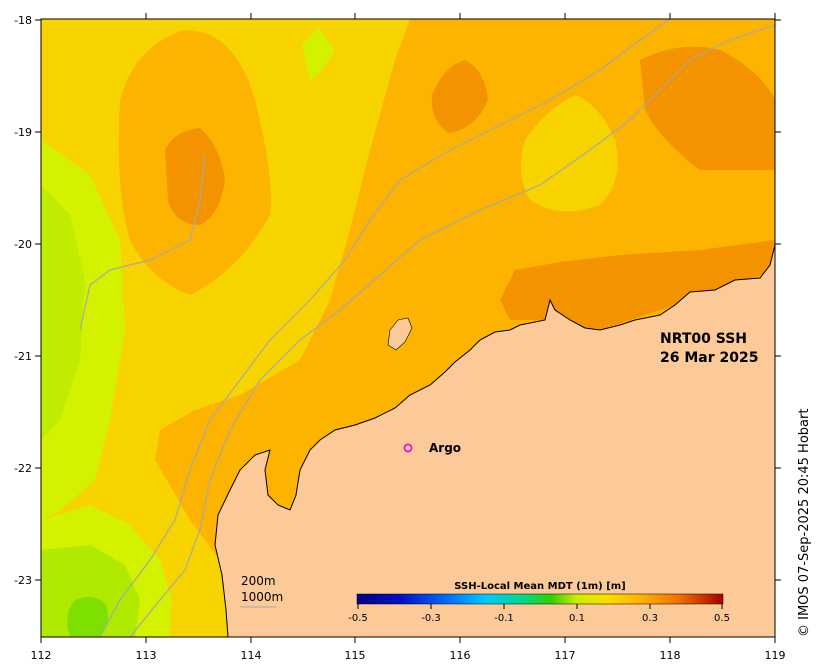 The height and width of the screenshot is (672, 819). Describe the element at coordinates (400, 334) in the screenshot. I see `barrow-island` at that location.